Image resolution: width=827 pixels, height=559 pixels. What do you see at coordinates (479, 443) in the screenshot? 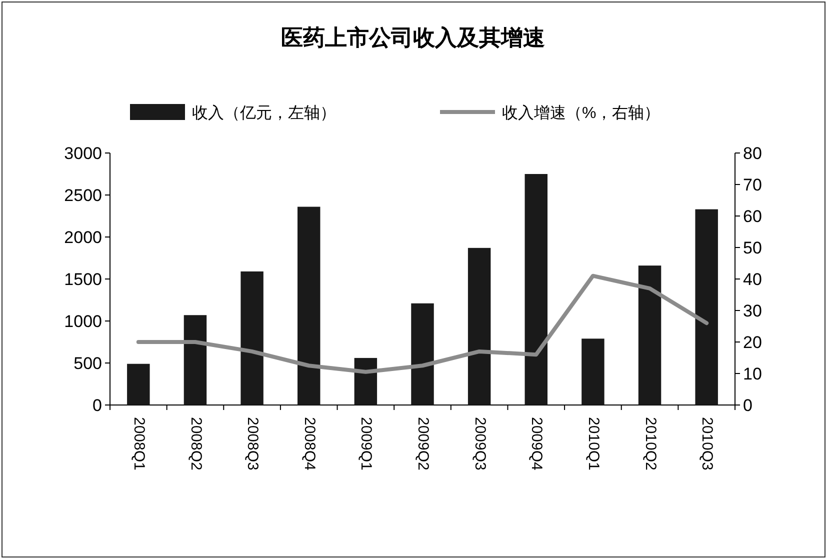
I see `x-tick-label: 2009Q3` at bounding box center [479, 443].